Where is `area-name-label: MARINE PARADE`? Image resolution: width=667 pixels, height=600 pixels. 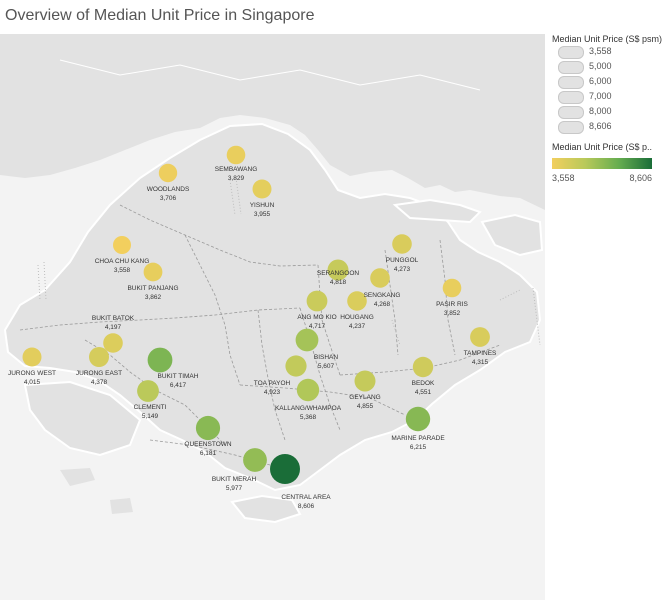 area-name-label: MARINE PARADE is located at coordinates (418, 438).